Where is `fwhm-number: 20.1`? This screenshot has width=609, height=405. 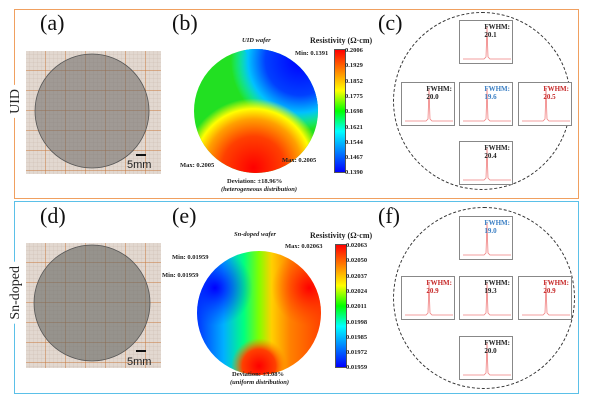 fwhm-number: 20.1 is located at coordinates (490, 35).